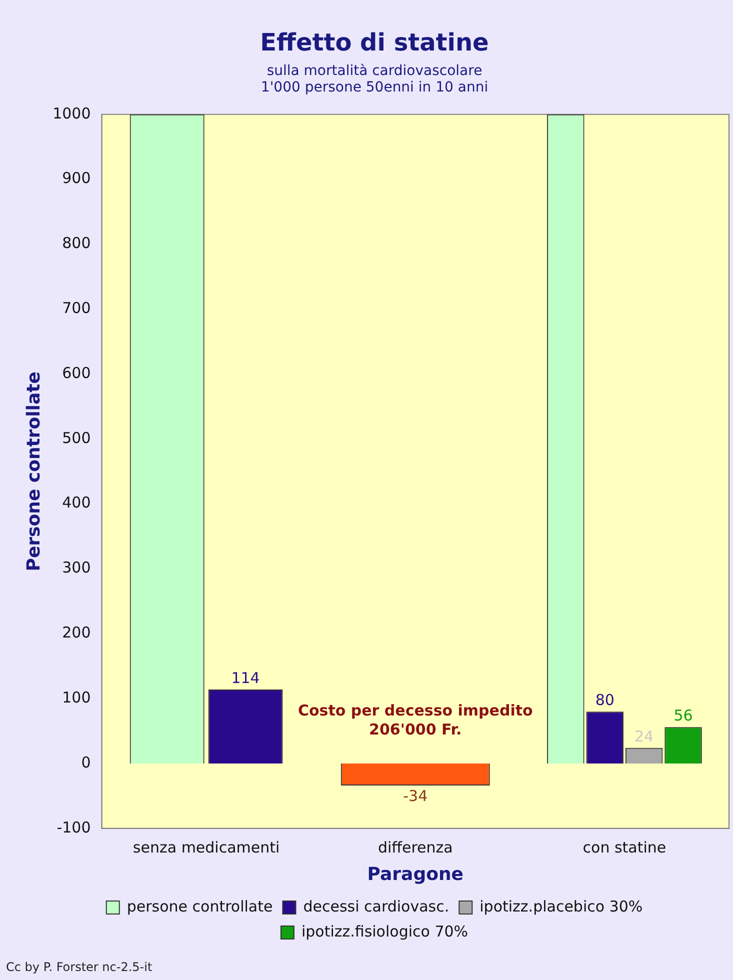 Image resolution: width=733 pixels, height=980 pixels. I want to click on legend-label: persone controllate, so click(199, 906).